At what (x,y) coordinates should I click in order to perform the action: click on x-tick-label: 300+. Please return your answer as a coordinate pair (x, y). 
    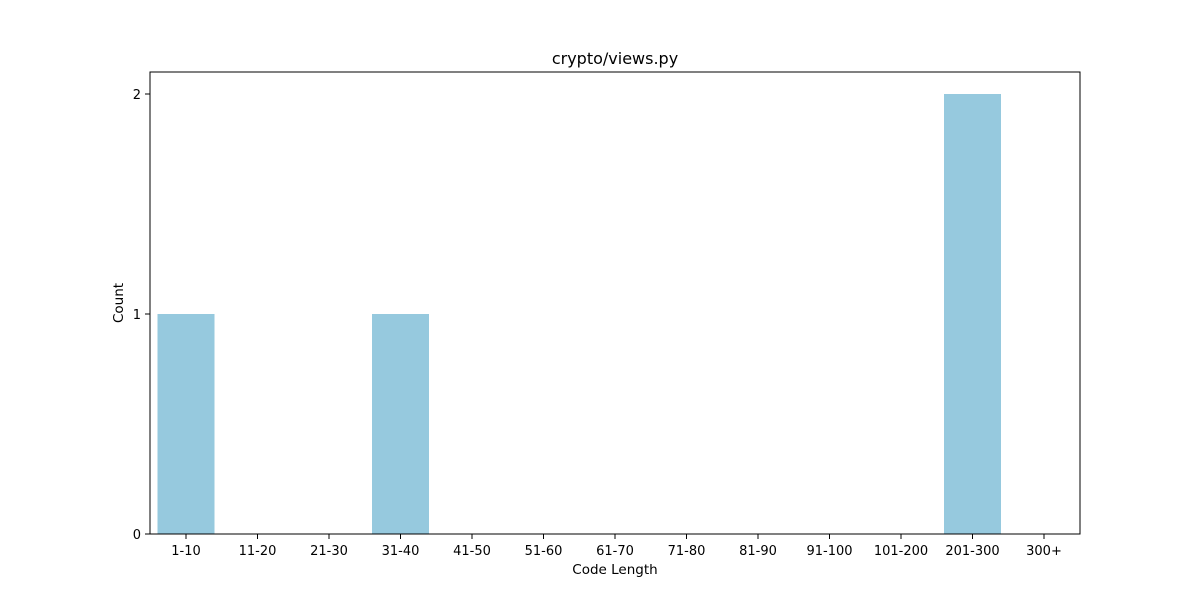
    Looking at the image, I should click on (1044, 551).